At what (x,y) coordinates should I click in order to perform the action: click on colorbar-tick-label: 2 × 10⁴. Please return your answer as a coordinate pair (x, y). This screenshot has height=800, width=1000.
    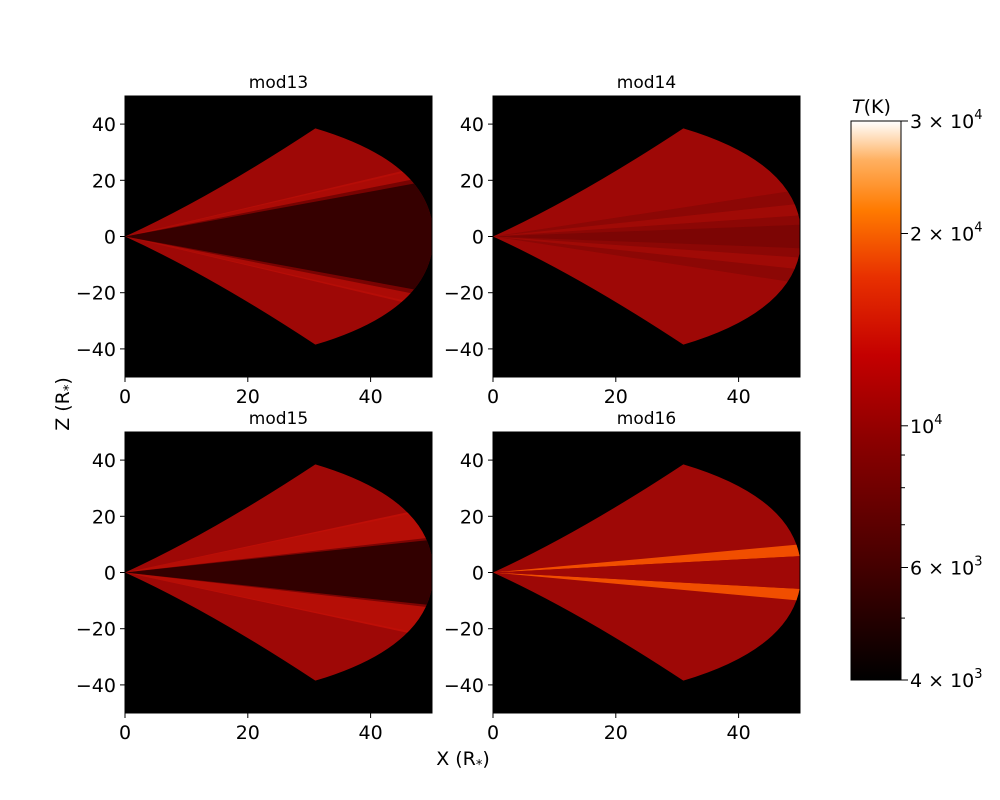
    Looking at the image, I should click on (946, 232).